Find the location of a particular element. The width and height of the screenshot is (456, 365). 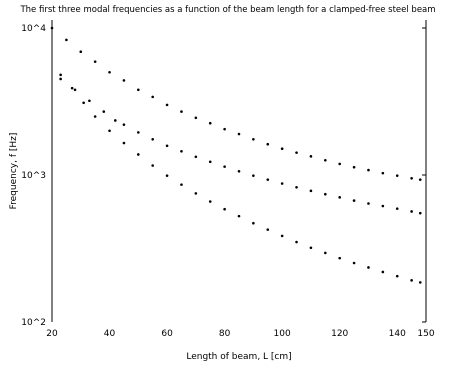

x-tick-label: 20 is located at coordinates (52, 334).